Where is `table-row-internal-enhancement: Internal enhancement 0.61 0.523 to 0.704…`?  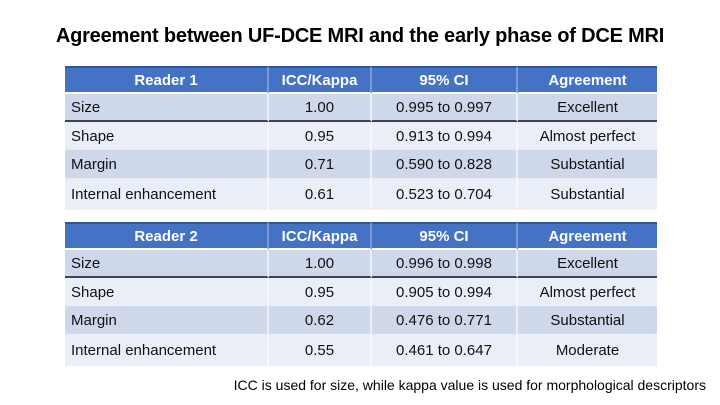 table-row-internal-enhancement: Internal enhancement 0.61 0.523 to 0.704… is located at coordinates (361, 194).